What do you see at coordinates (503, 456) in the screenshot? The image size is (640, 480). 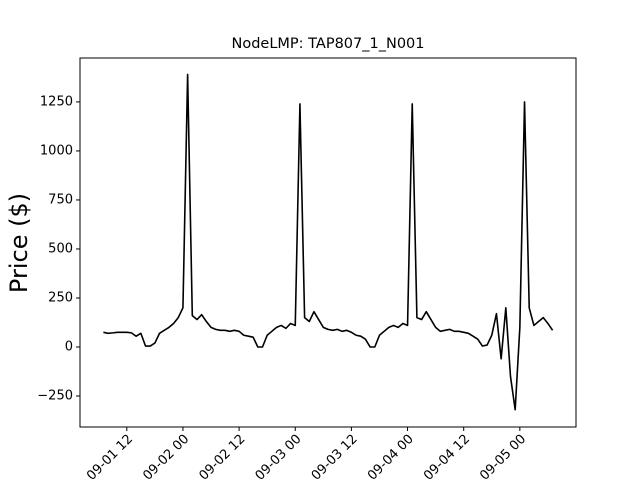 I see `x-tick-label: 09-05 00` at bounding box center [503, 456].